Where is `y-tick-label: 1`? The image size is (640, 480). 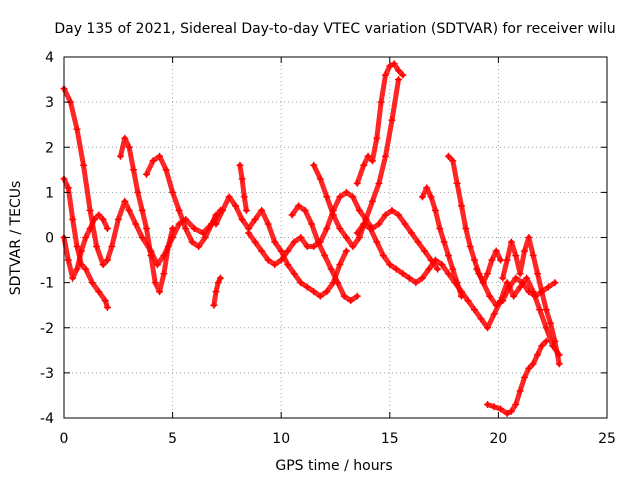
y-tick-label: 1 is located at coordinates (49, 193).